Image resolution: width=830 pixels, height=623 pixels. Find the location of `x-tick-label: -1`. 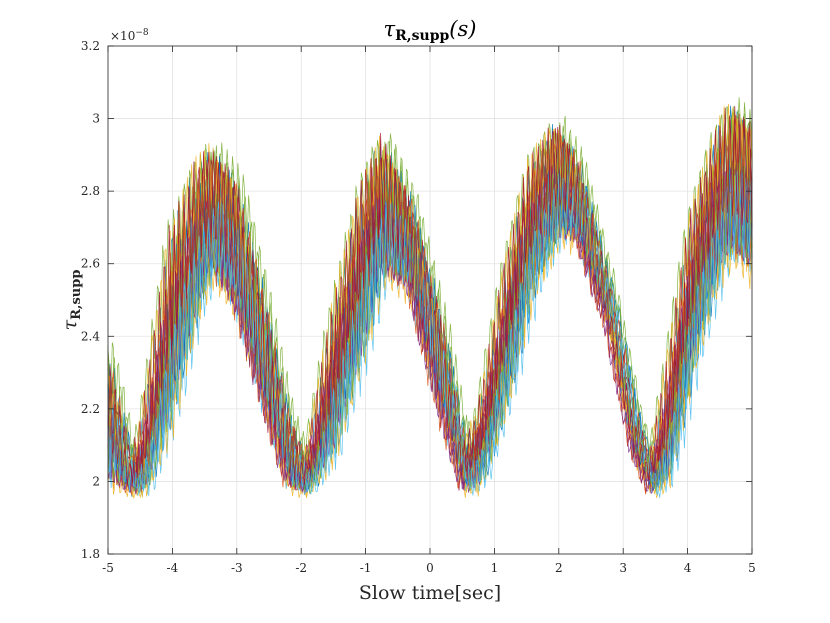

x-tick-label: -1 is located at coordinates (366, 568).